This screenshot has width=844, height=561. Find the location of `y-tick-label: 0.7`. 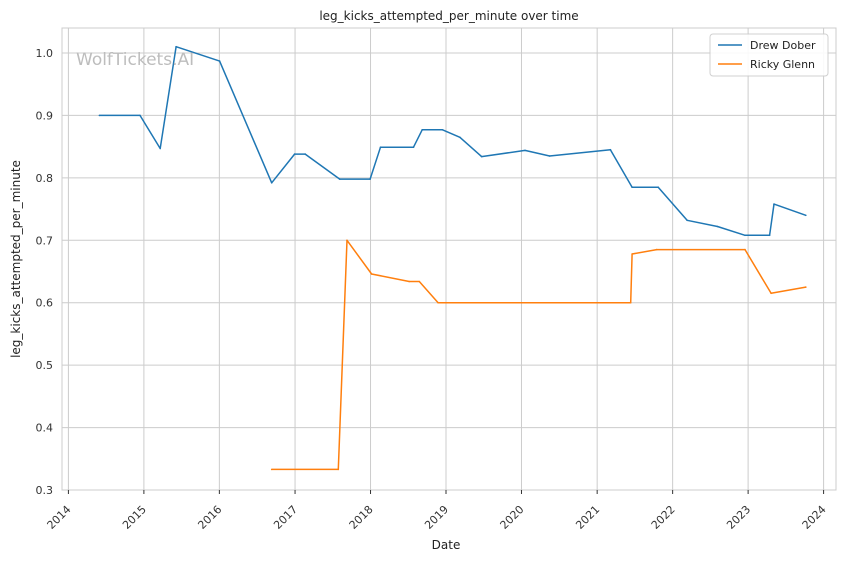

y-tick-label: 0.7 is located at coordinates (45, 240).